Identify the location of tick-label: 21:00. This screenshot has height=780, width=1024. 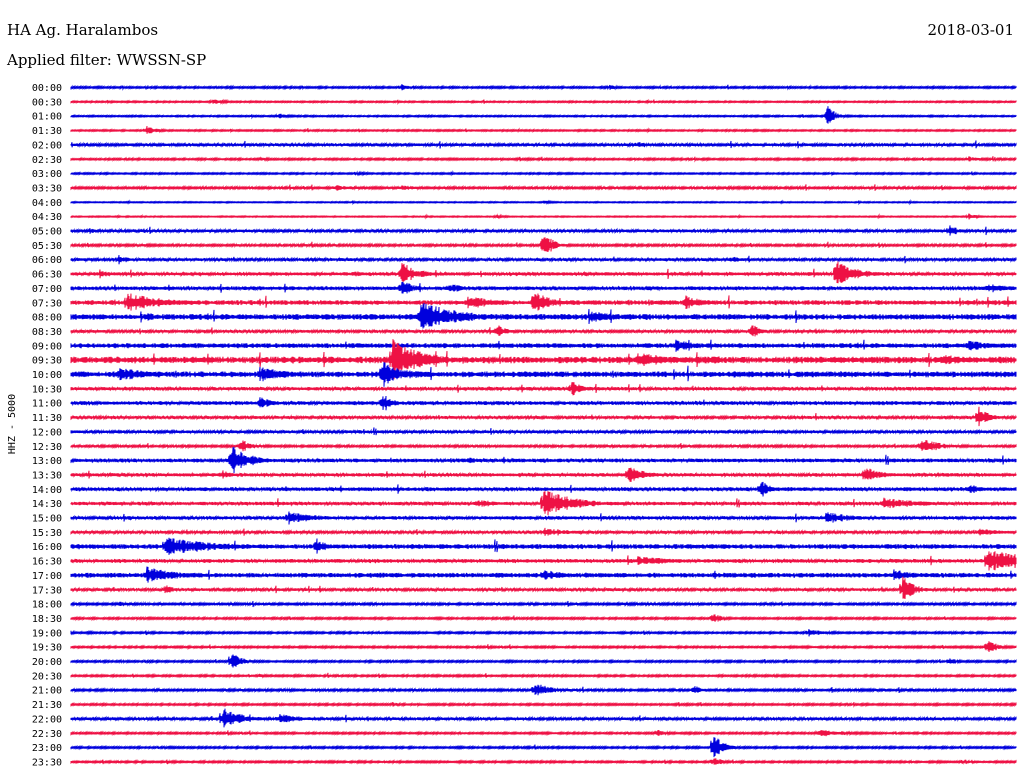
(47, 691).